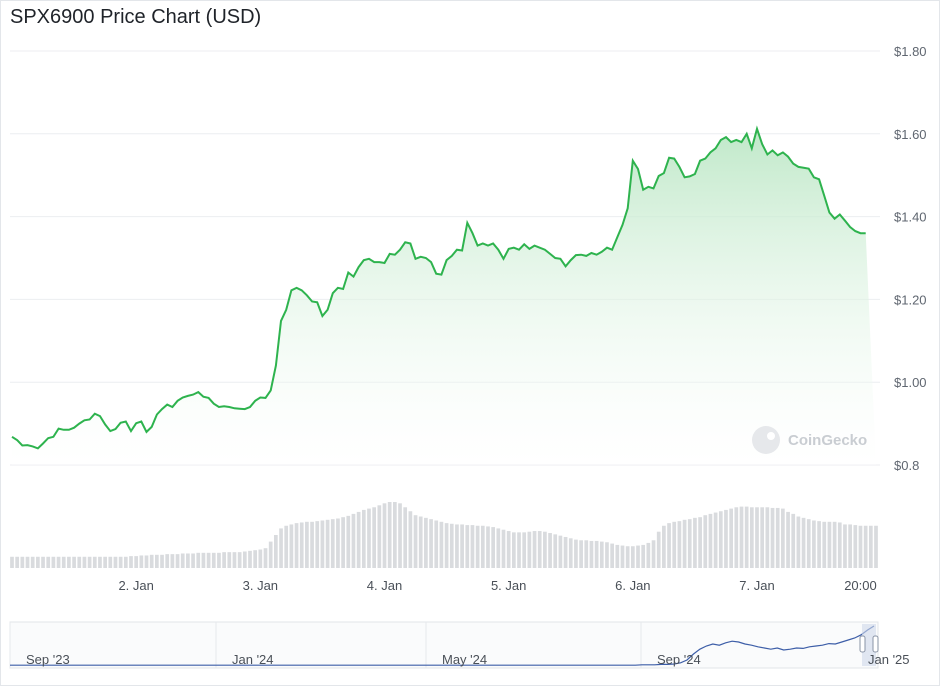 The width and height of the screenshot is (940, 686). Describe the element at coordinates (384, 585) in the screenshot. I see `x-tick-label: 4. Jan` at that location.